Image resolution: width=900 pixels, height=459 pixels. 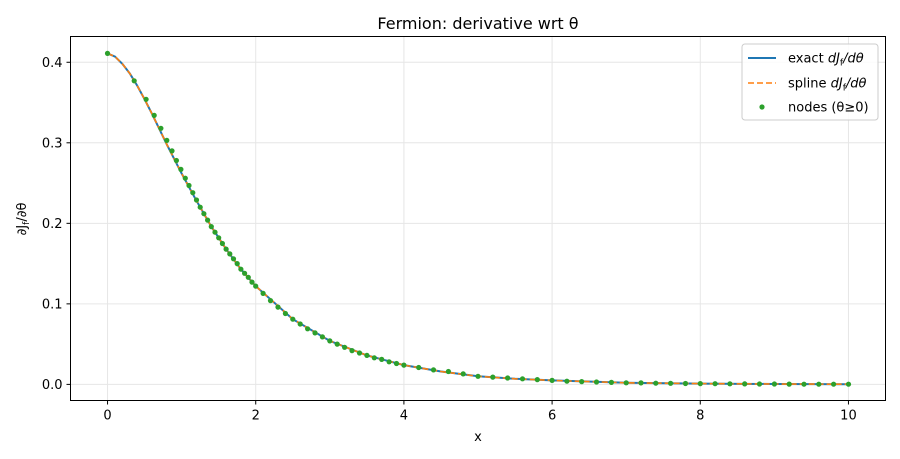 What do you see at coordinates (477, 23) in the screenshot?
I see `chart-title: Fermion: derivative wrt θ` at bounding box center [477, 23].